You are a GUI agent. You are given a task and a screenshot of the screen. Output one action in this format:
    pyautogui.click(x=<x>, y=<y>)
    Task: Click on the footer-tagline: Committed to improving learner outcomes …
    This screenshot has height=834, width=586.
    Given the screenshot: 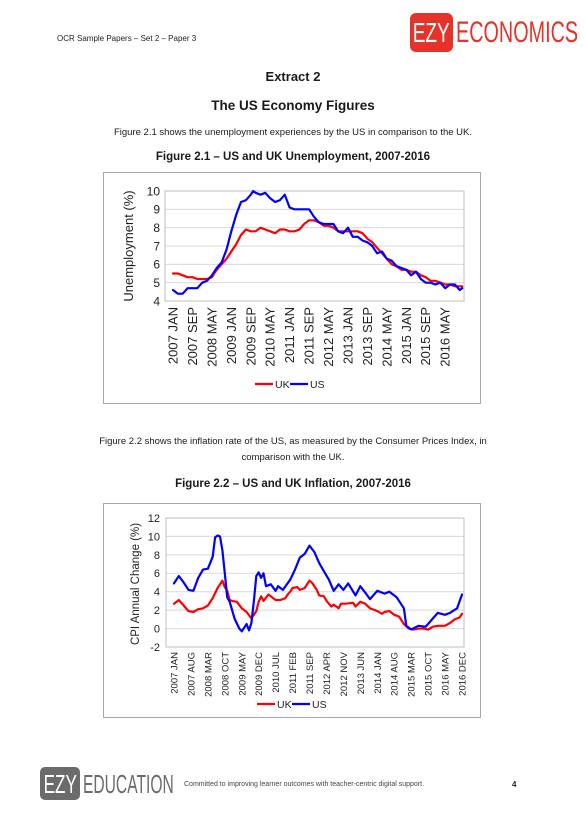 What is the action you would take?
    pyautogui.click(x=304, y=784)
    